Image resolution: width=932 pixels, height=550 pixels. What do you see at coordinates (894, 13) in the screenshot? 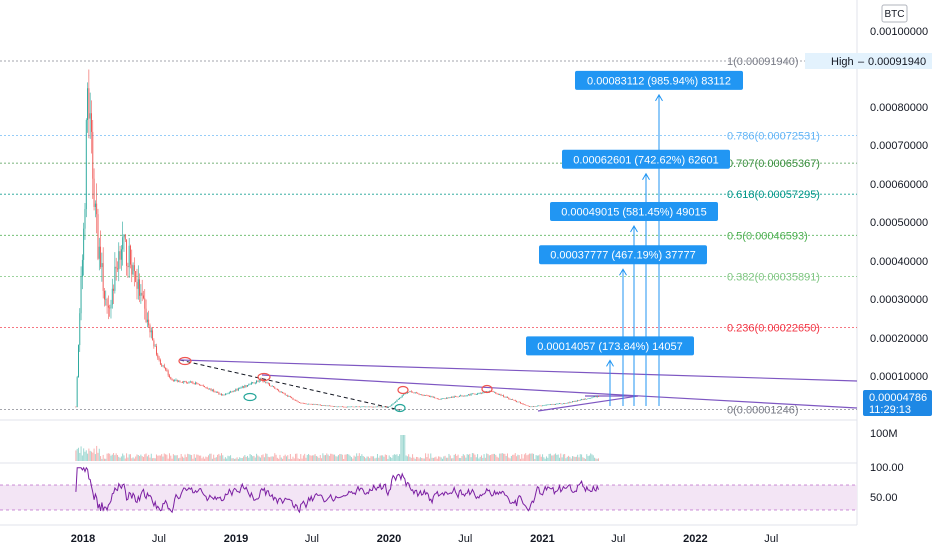
I see `currency-badge` at bounding box center [894, 13].